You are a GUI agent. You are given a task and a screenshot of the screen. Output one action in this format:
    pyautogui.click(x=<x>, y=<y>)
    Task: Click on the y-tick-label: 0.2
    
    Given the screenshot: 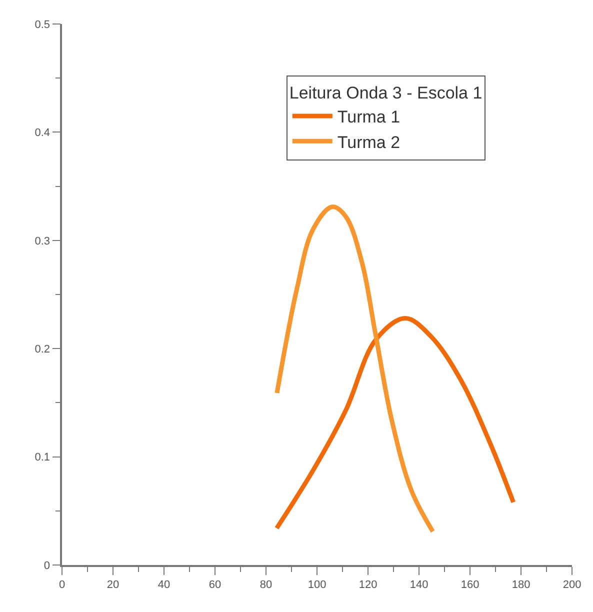 What is the action you would take?
    pyautogui.click(x=42, y=349)
    